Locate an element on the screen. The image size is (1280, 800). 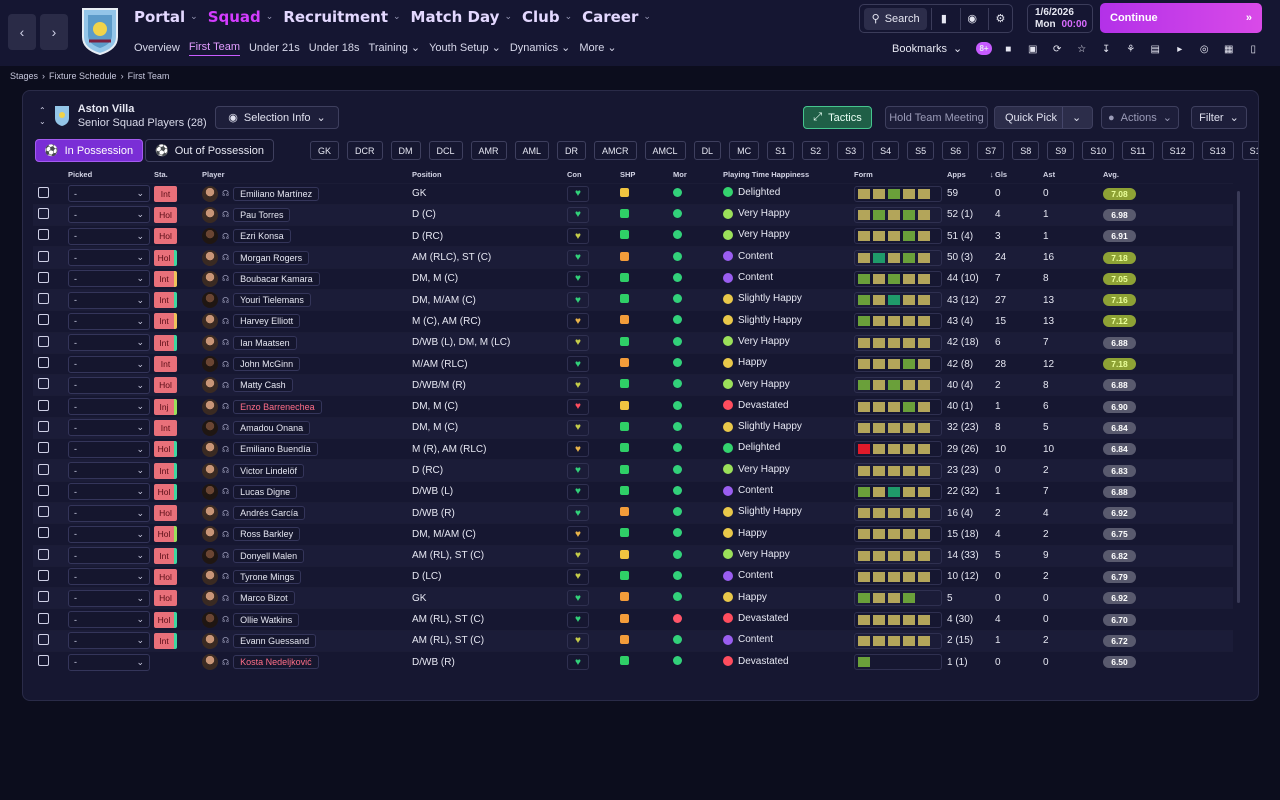
tactics-button: ⤢ Tactics is located at coordinates (837, 117).